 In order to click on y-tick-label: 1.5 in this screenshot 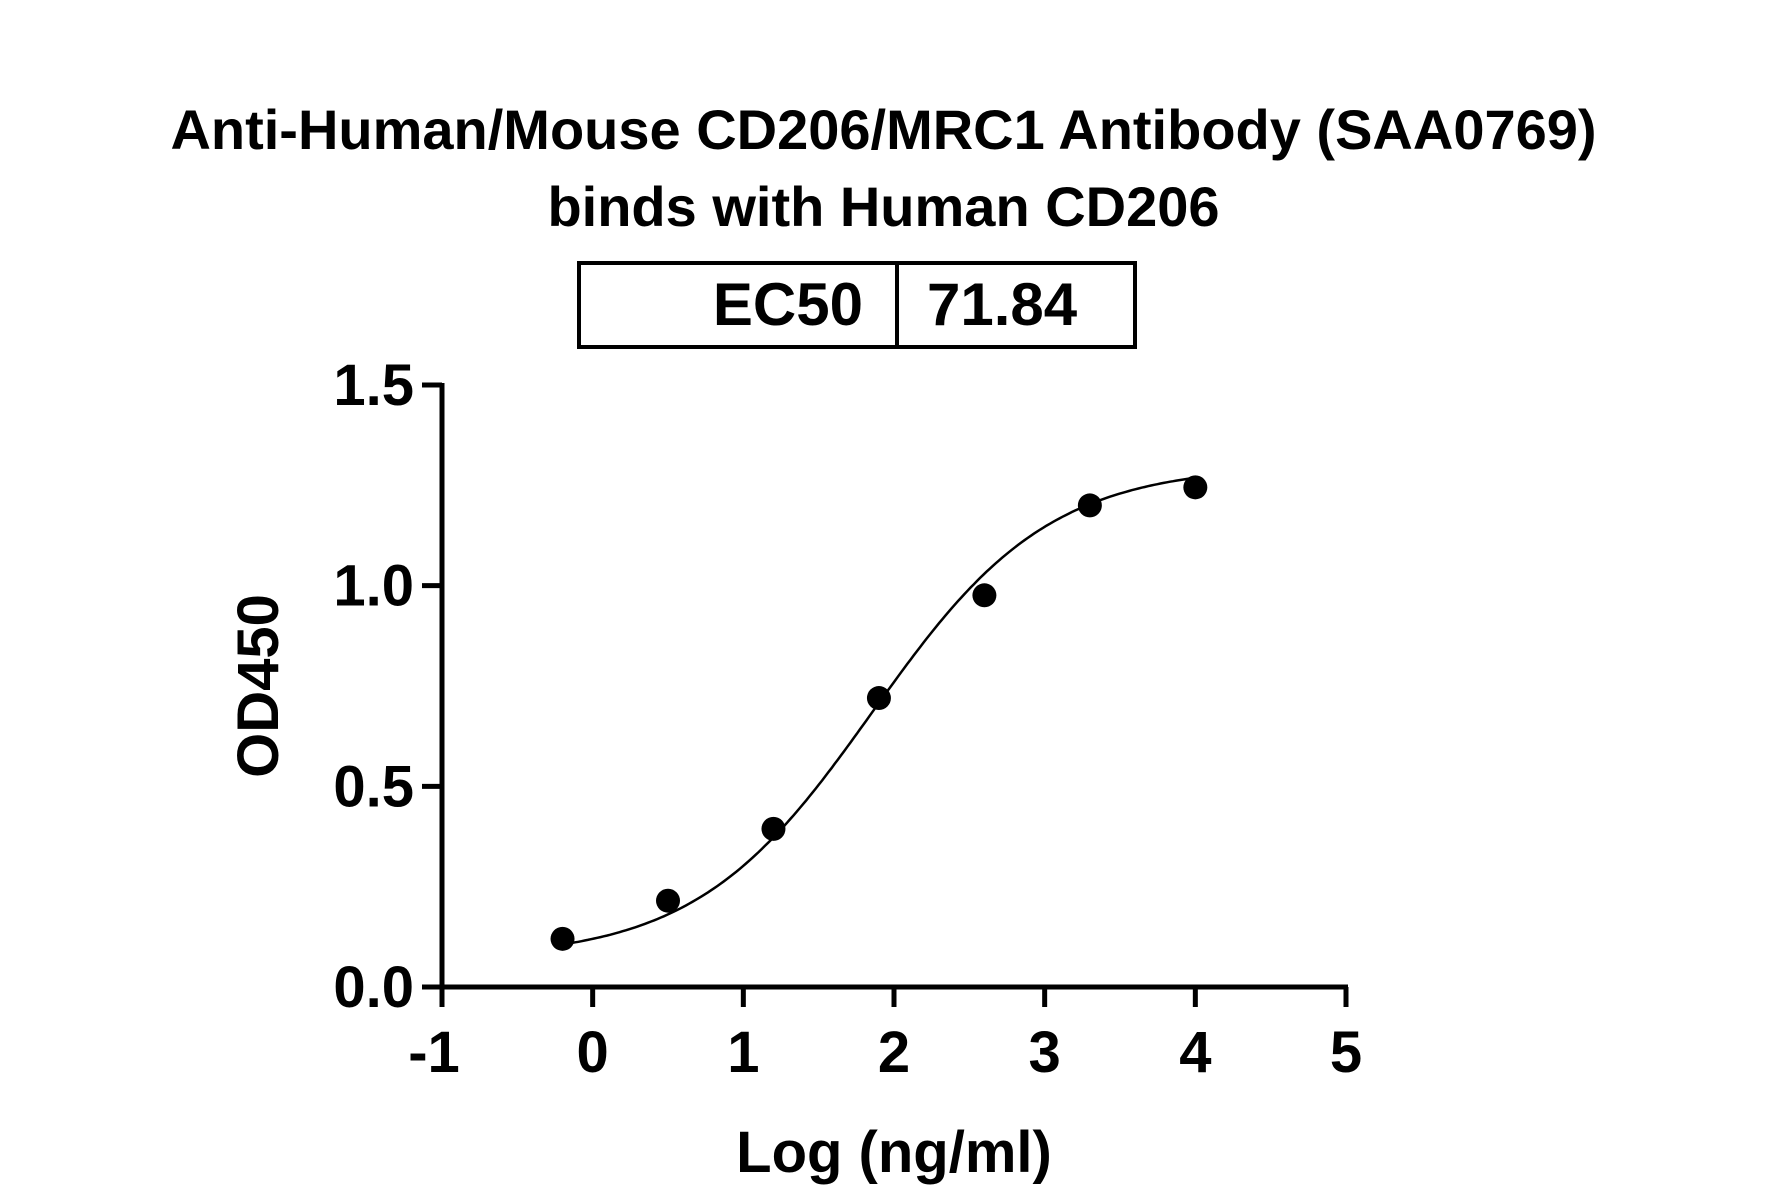, I will do `click(373, 385)`.